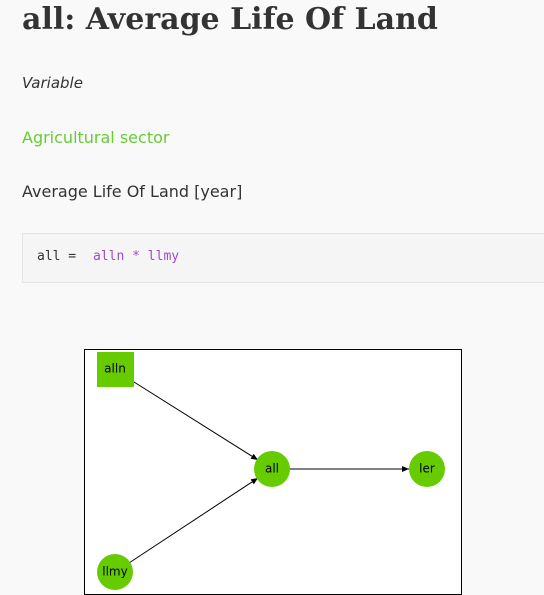 The image size is (544, 595). I want to click on equation-rhs: alln * llmy, so click(136, 256).